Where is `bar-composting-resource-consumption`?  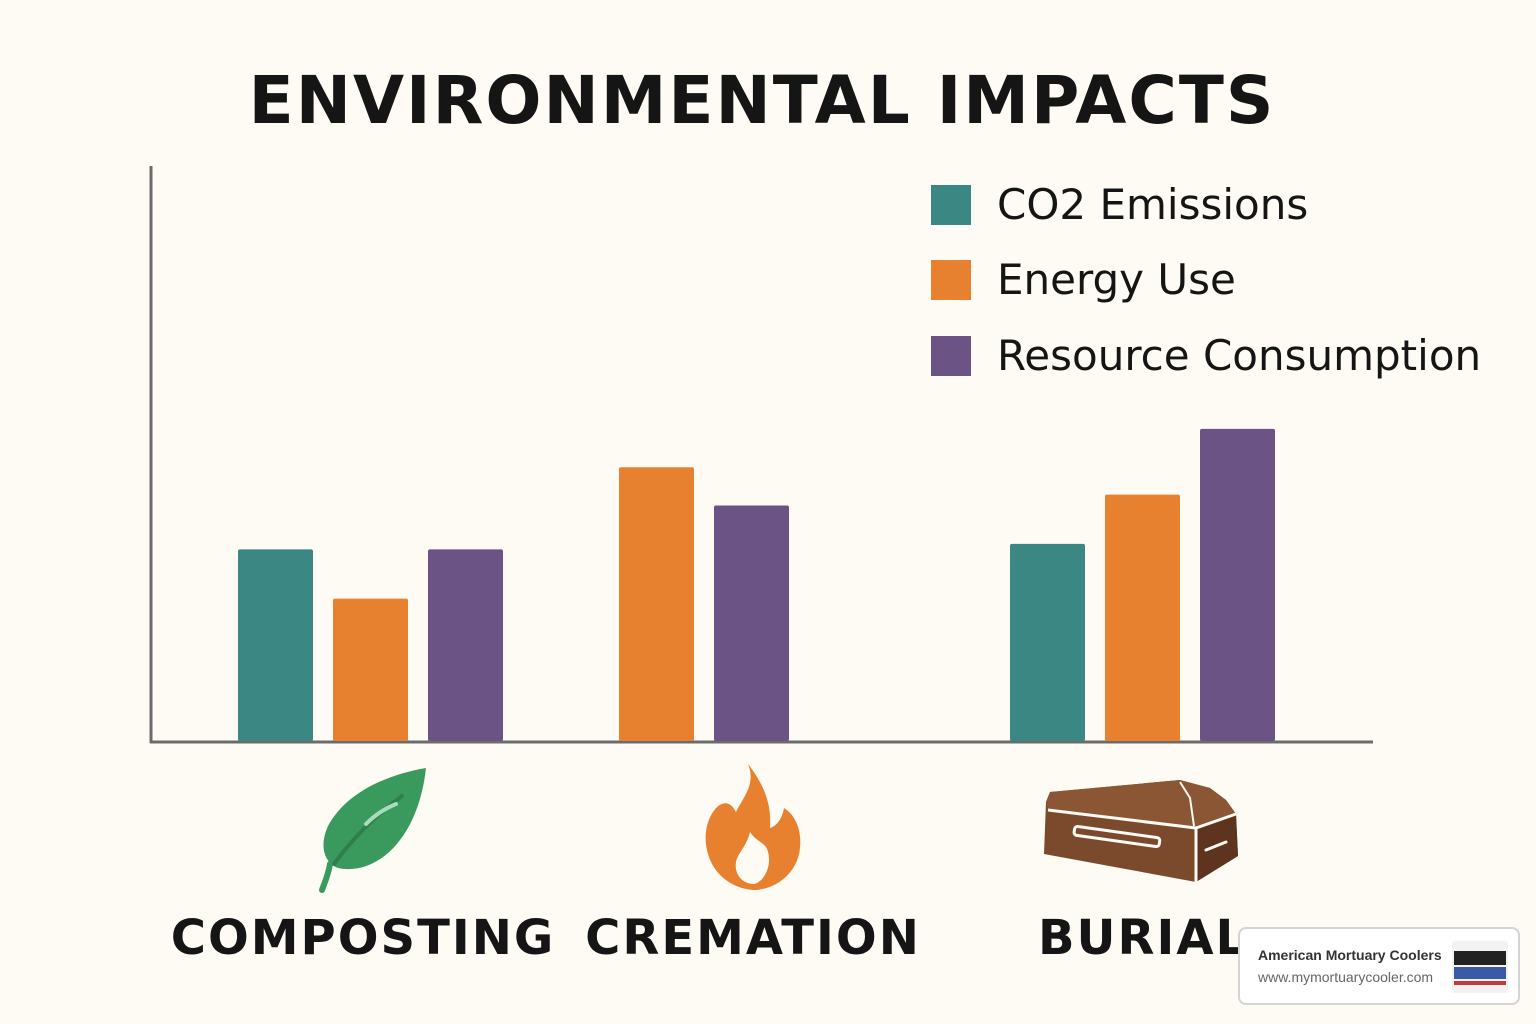 bar-composting-resource-consumption is located at coordinates (465, 645).